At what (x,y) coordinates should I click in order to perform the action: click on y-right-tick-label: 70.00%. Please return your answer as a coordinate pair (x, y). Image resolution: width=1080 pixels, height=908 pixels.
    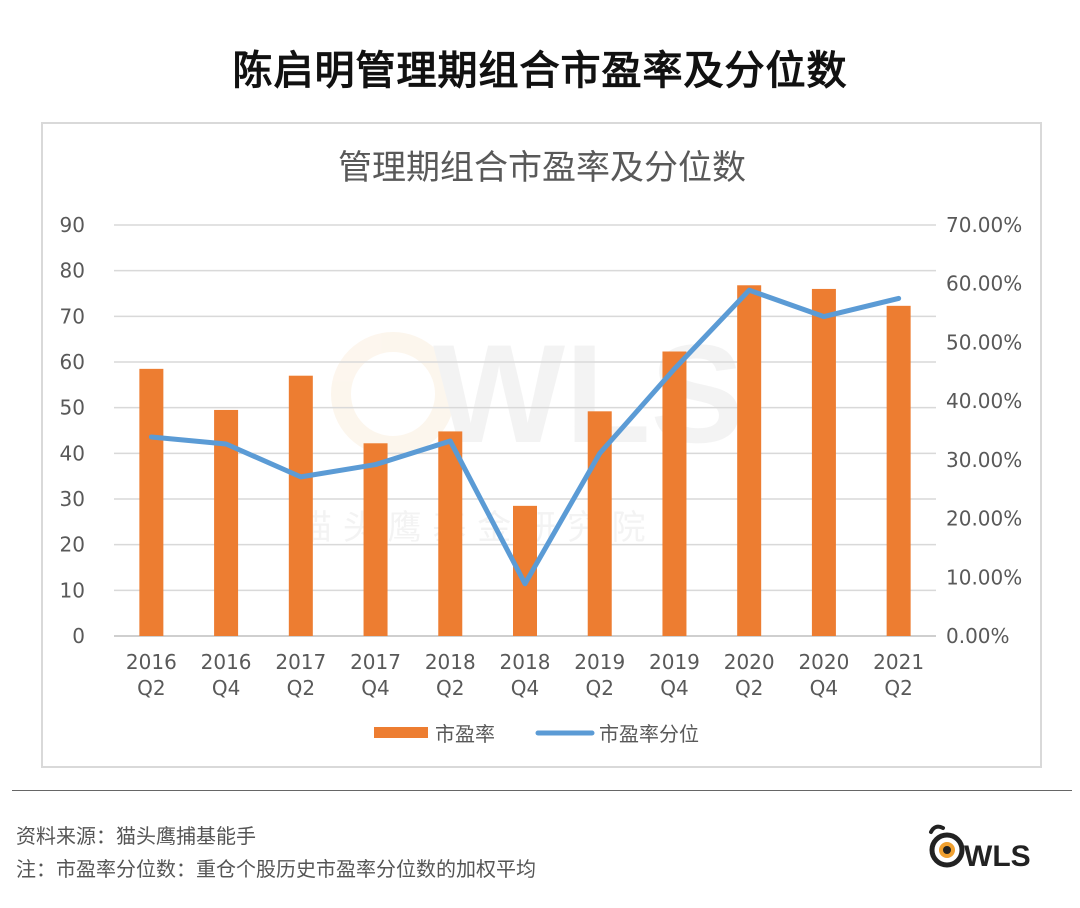
    Looking at the image, I should click on (984, 225).